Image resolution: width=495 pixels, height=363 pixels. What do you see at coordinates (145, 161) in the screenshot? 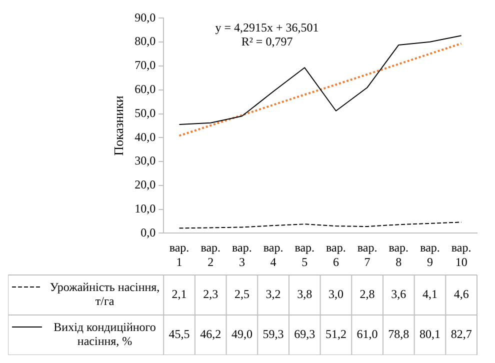
I see `y-tick-label: 30,0` at bounding box center [145, 161].